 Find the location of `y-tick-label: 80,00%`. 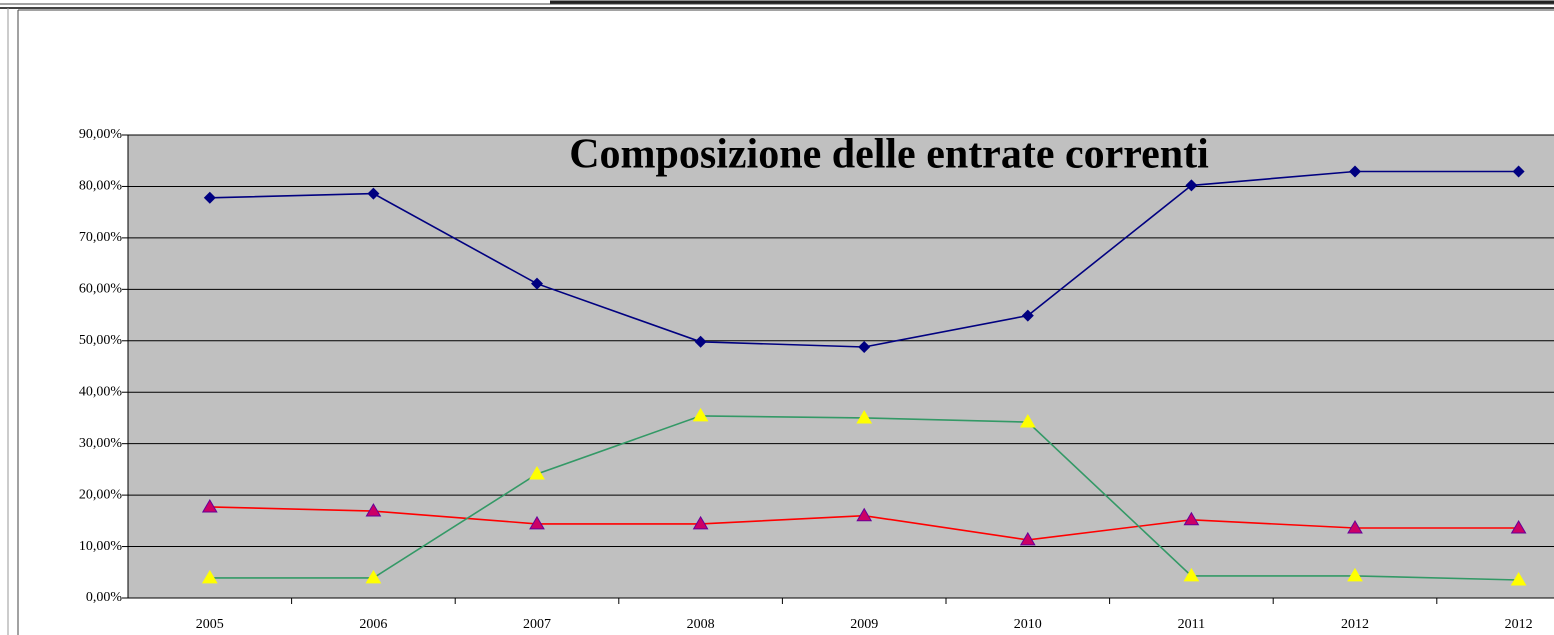

y-tick-label: 80,00% is located at coordinates (101, 186).